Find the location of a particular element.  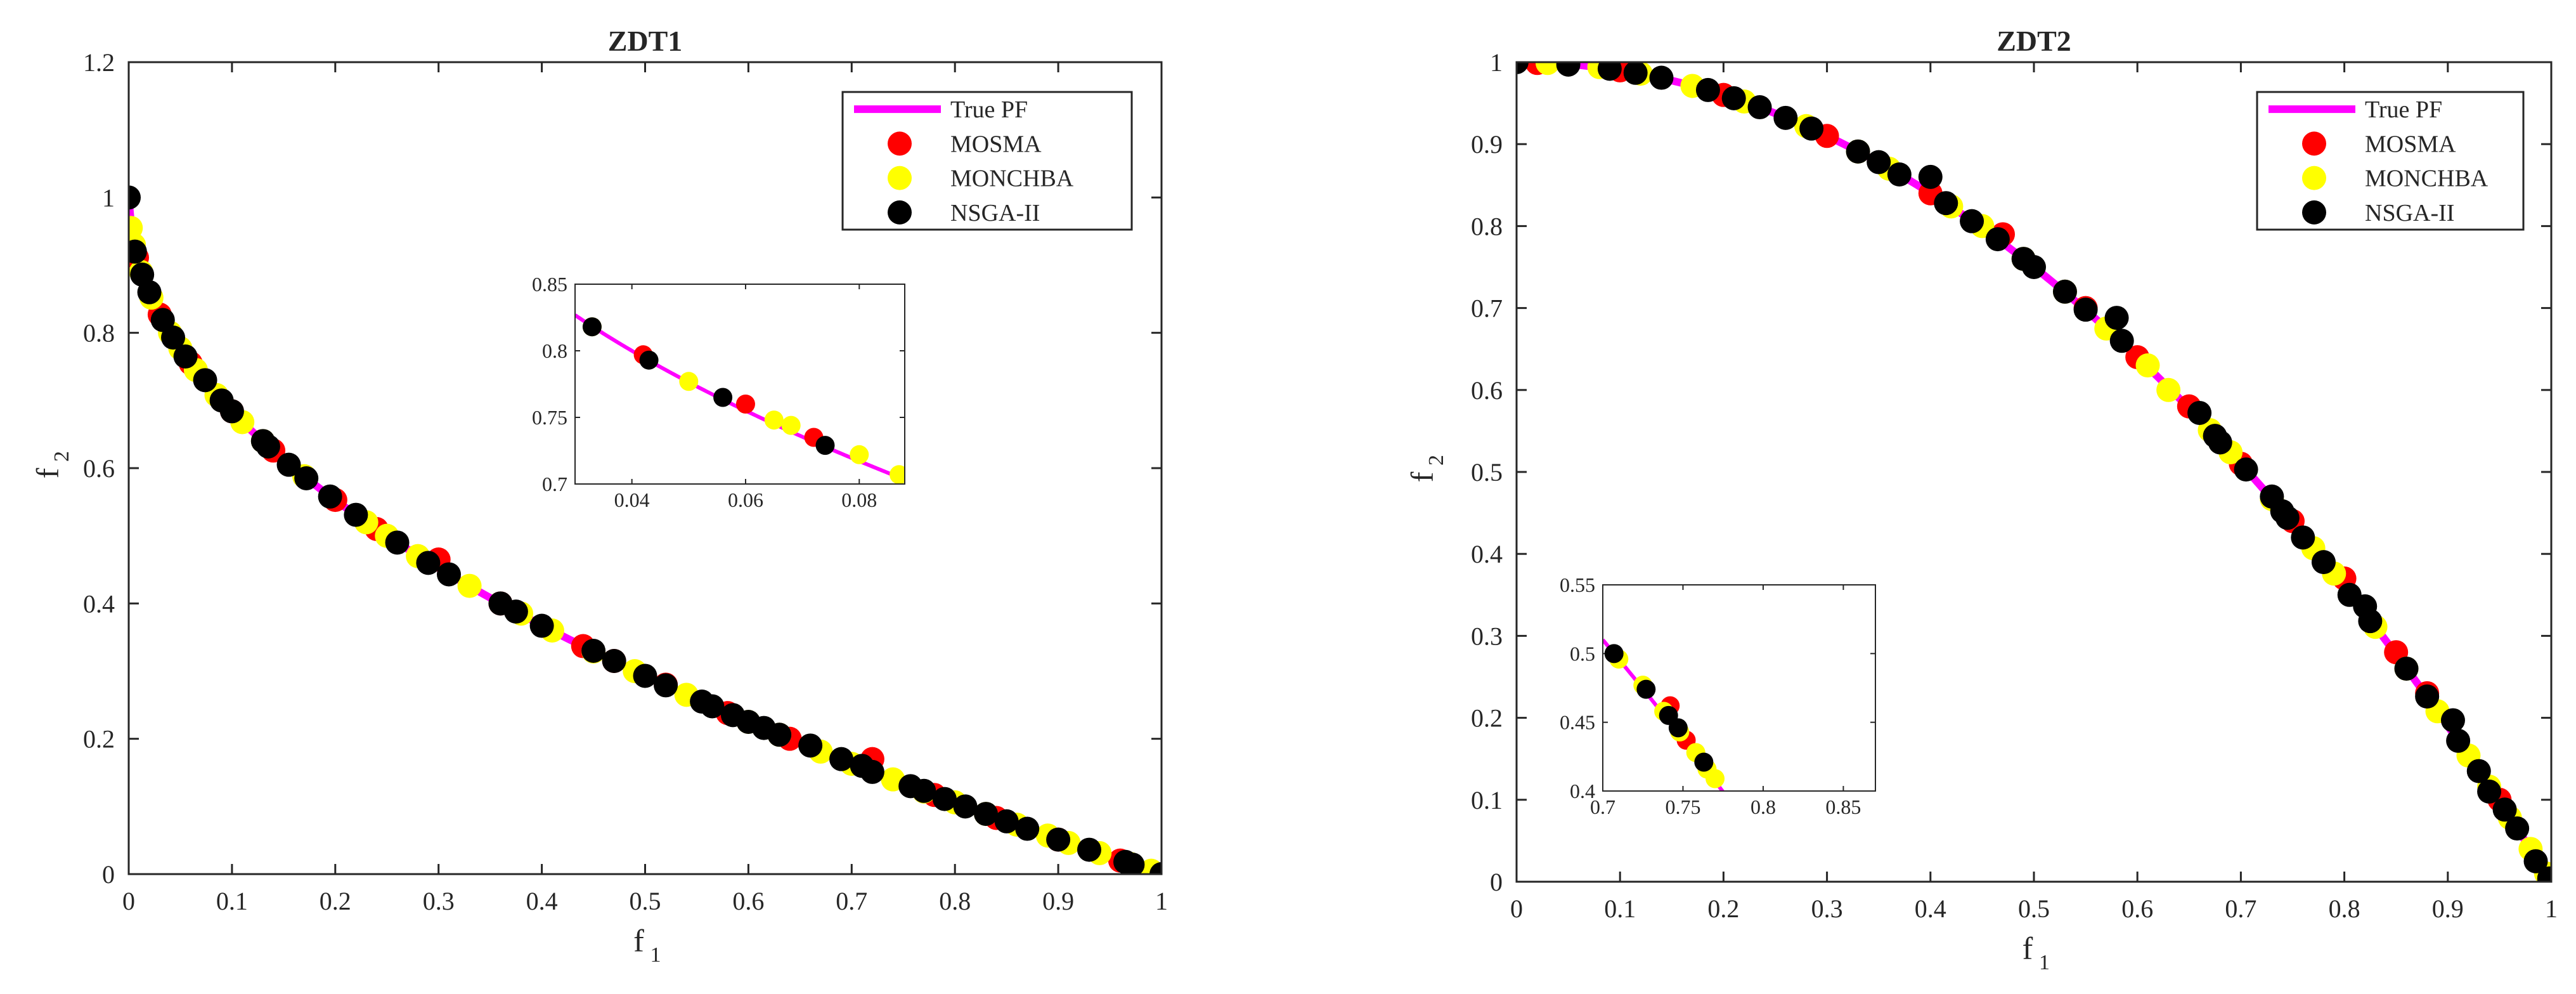

inset-0-nsga2-series is located at coordinates (708, 386).